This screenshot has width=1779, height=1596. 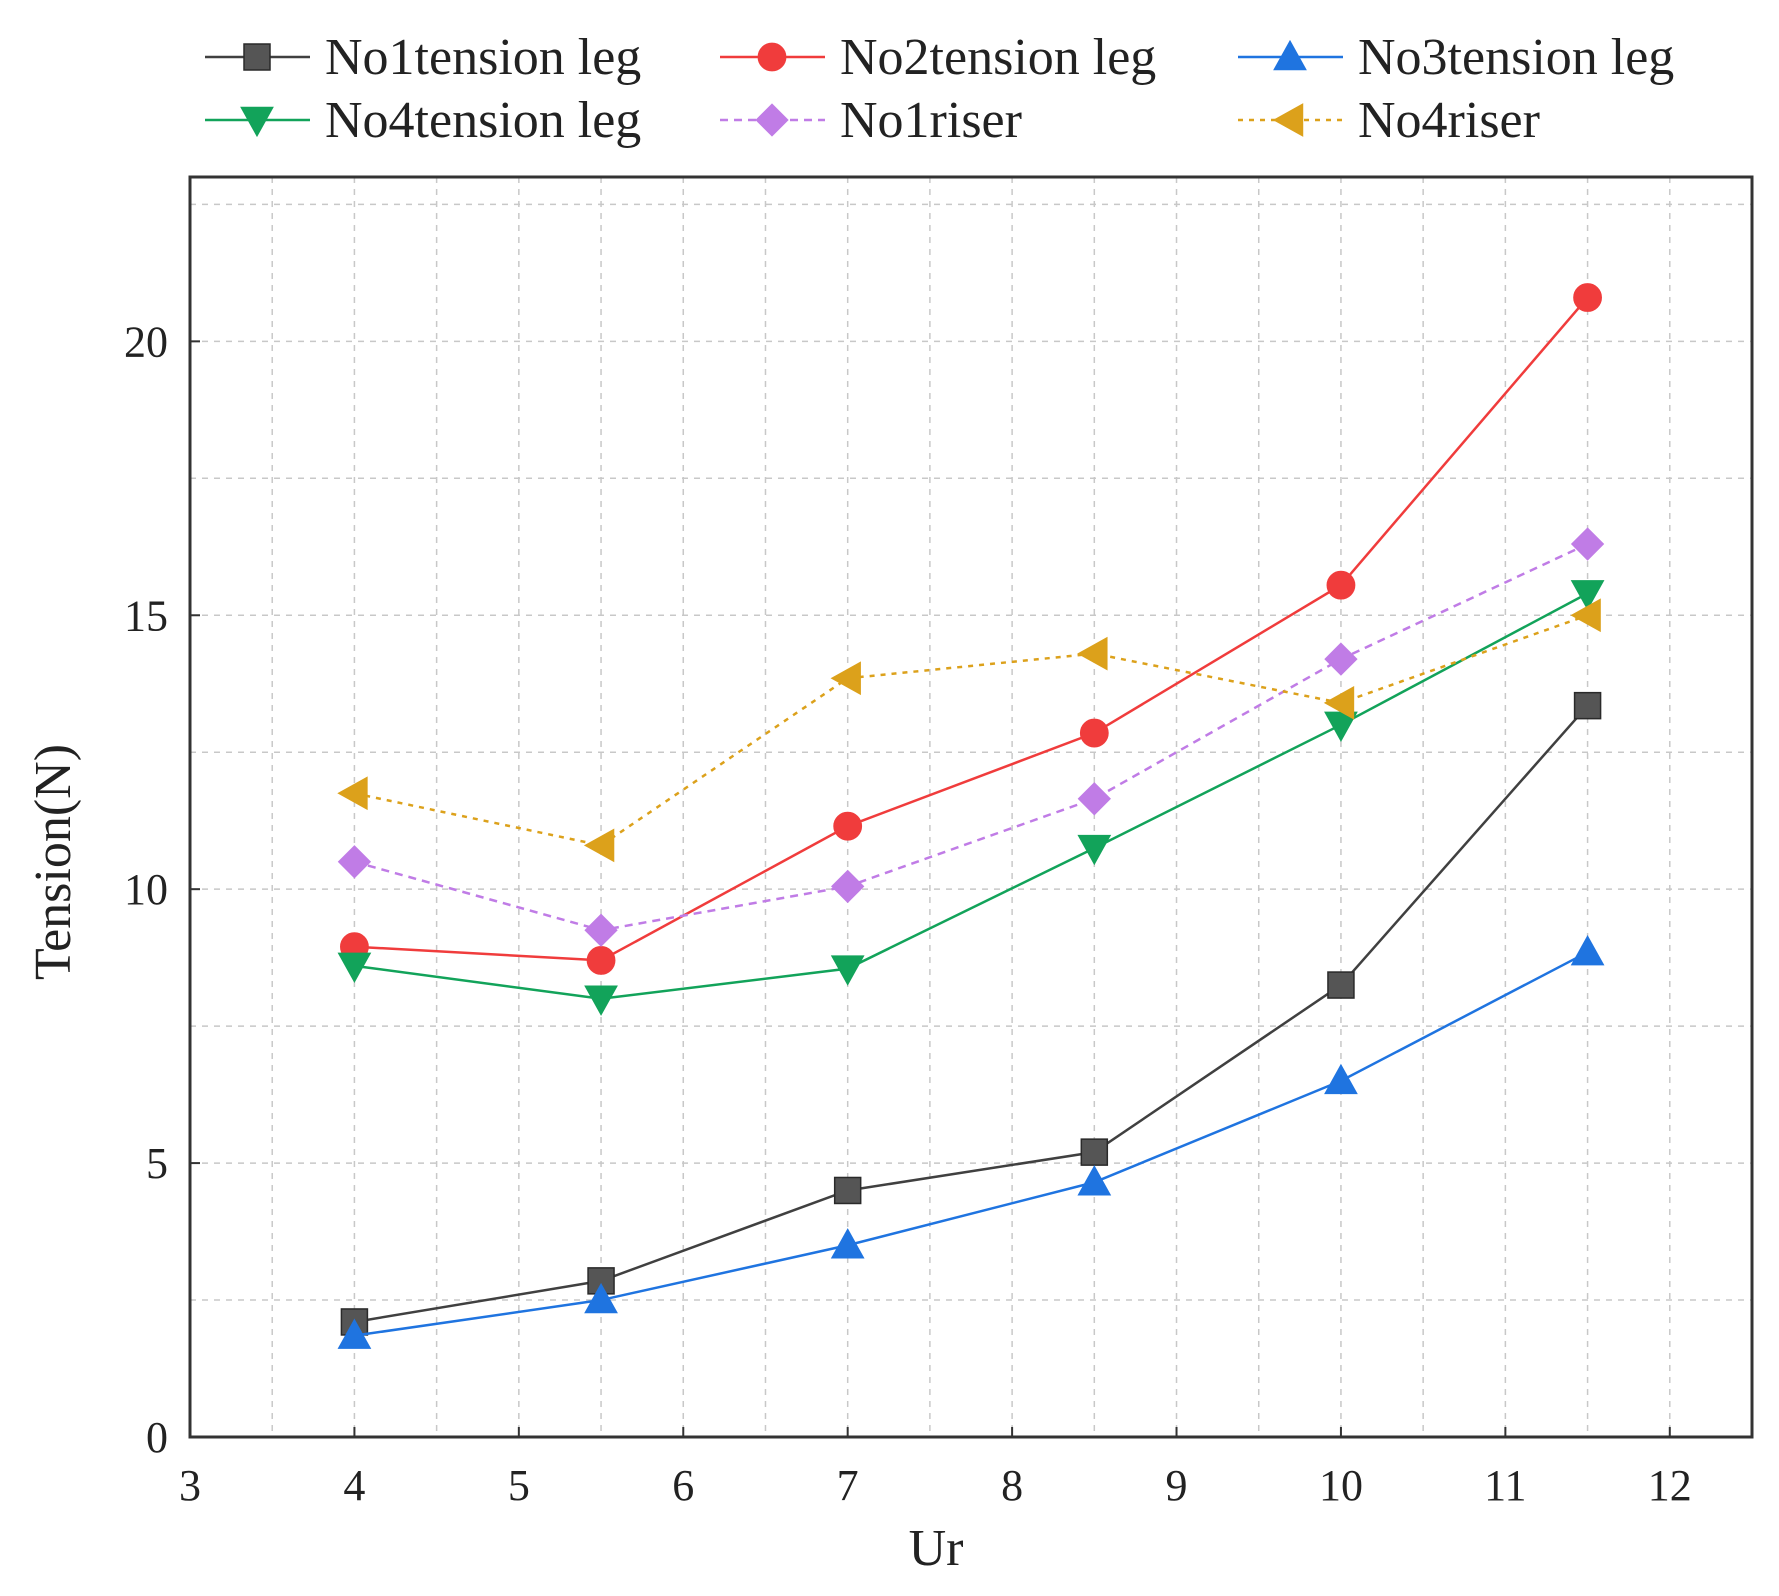 What do you see at coordinates (53, 862) in the screenshot?
I see `y-axis-title: Tension(N)` at bounding box center [53, 862].